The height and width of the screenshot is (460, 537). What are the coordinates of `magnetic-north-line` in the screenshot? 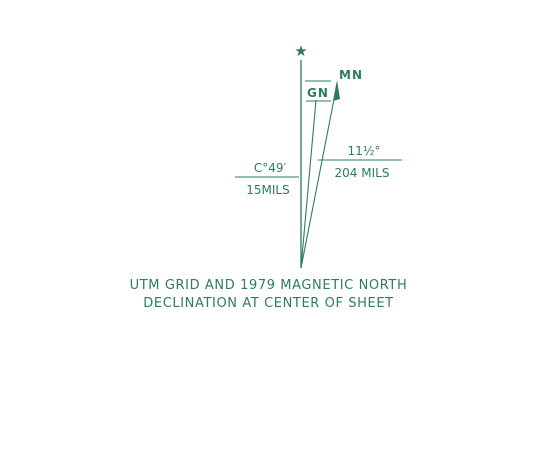 It's located at (319, 176).